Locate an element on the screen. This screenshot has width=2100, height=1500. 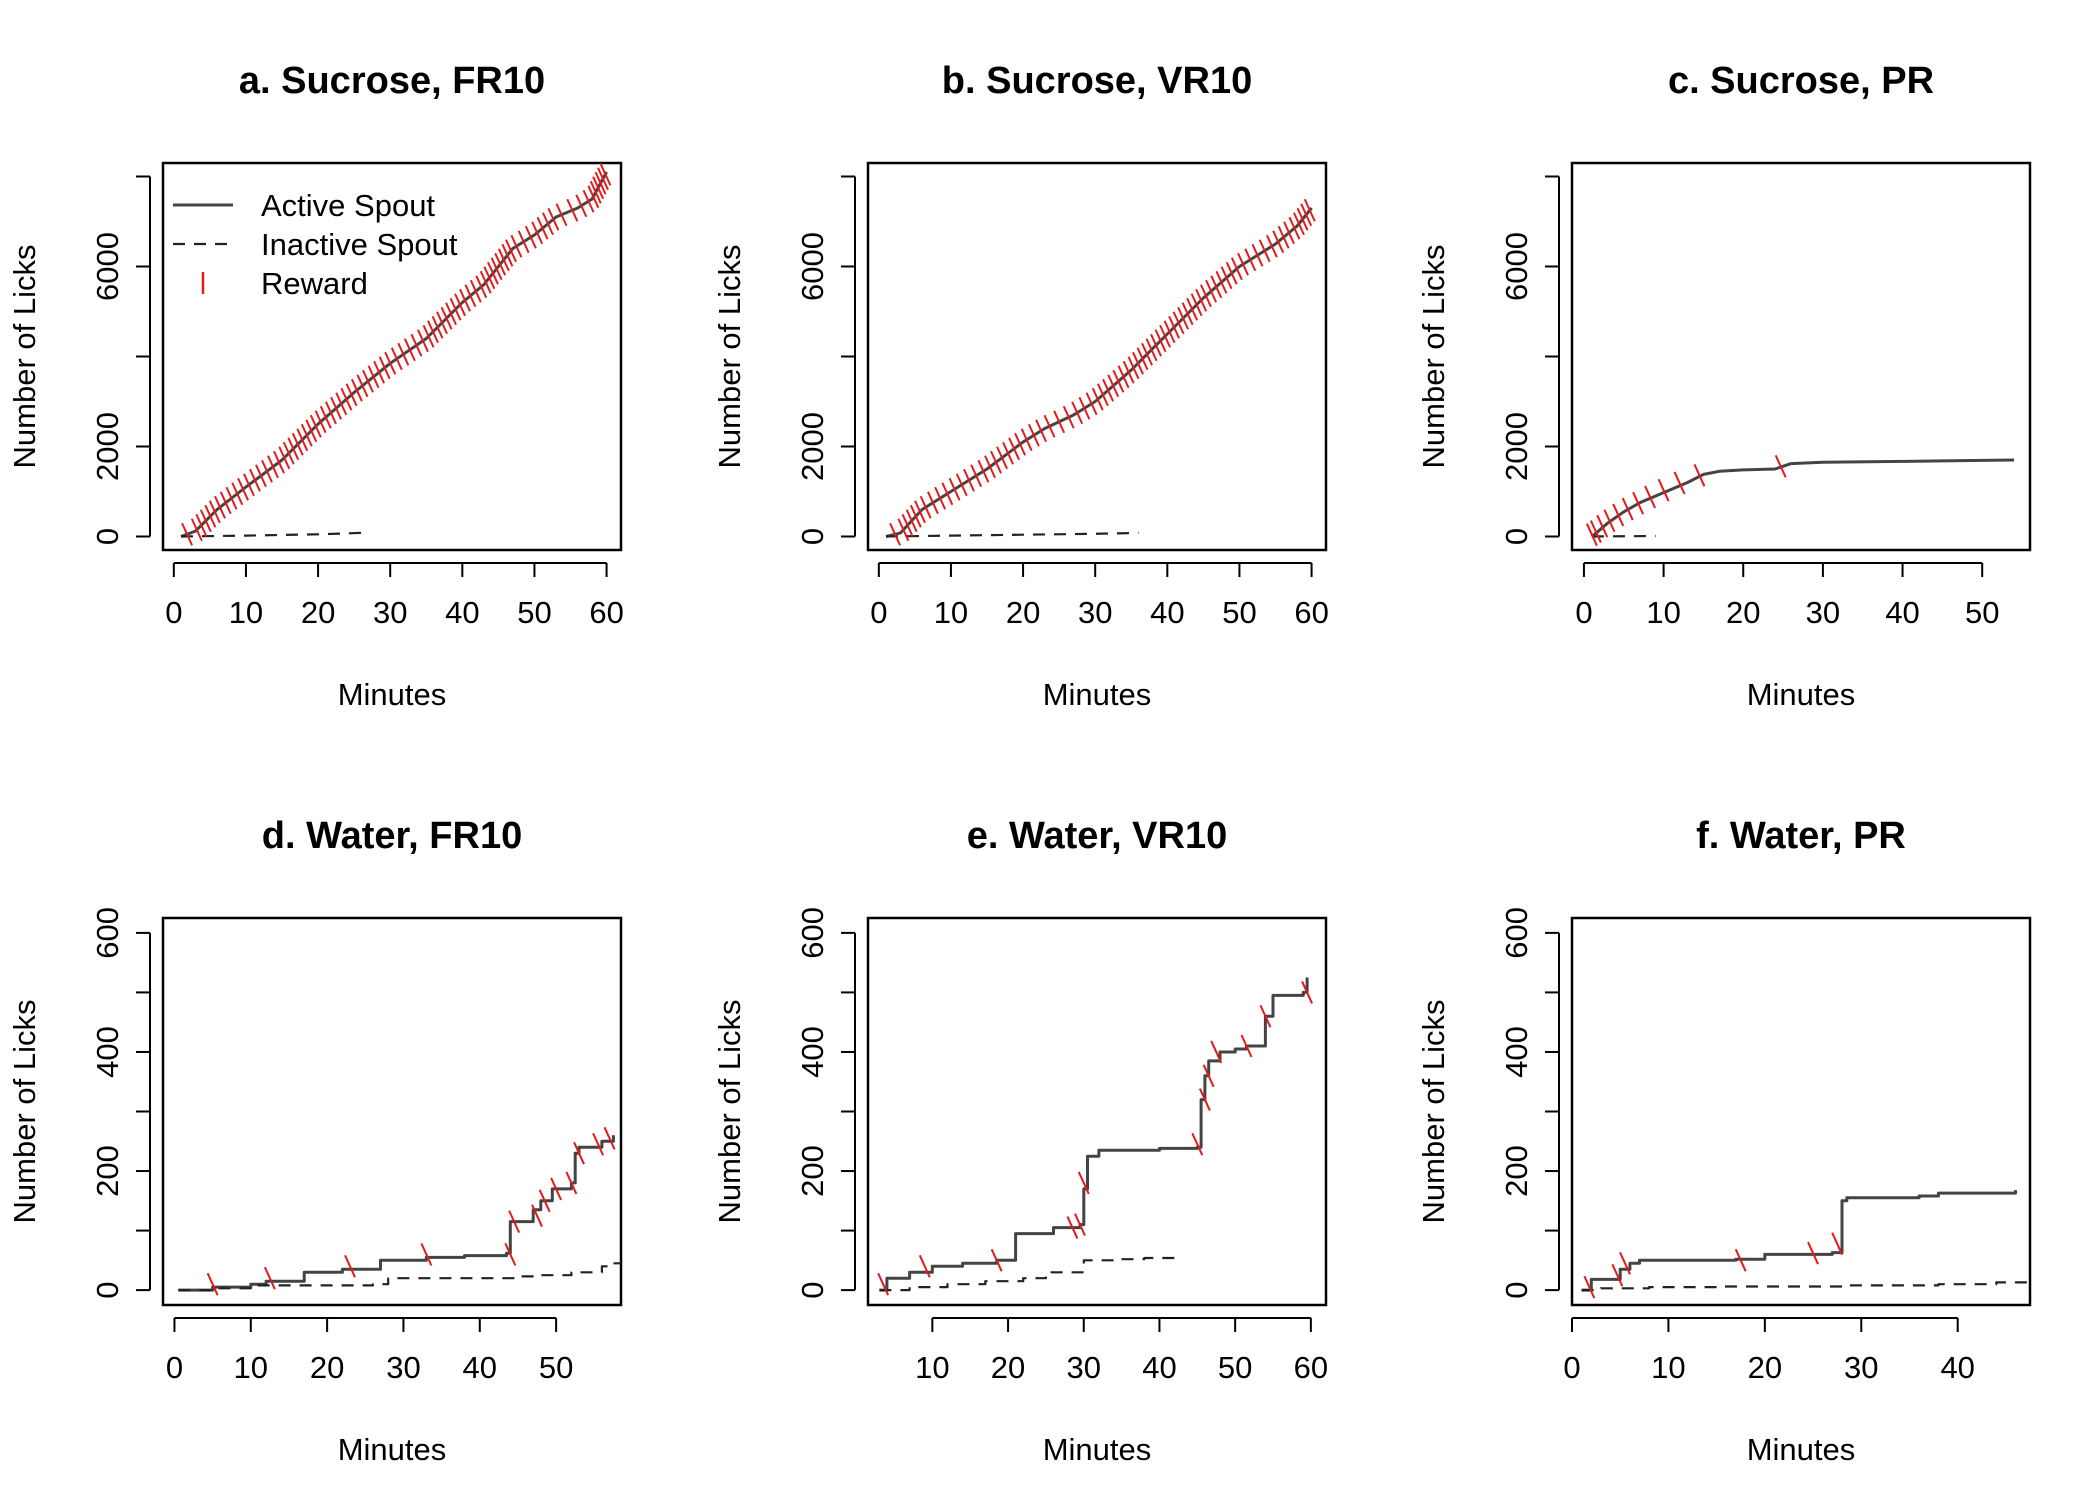
x-tick-label: 30 is located at coordinates (1861, 1367).